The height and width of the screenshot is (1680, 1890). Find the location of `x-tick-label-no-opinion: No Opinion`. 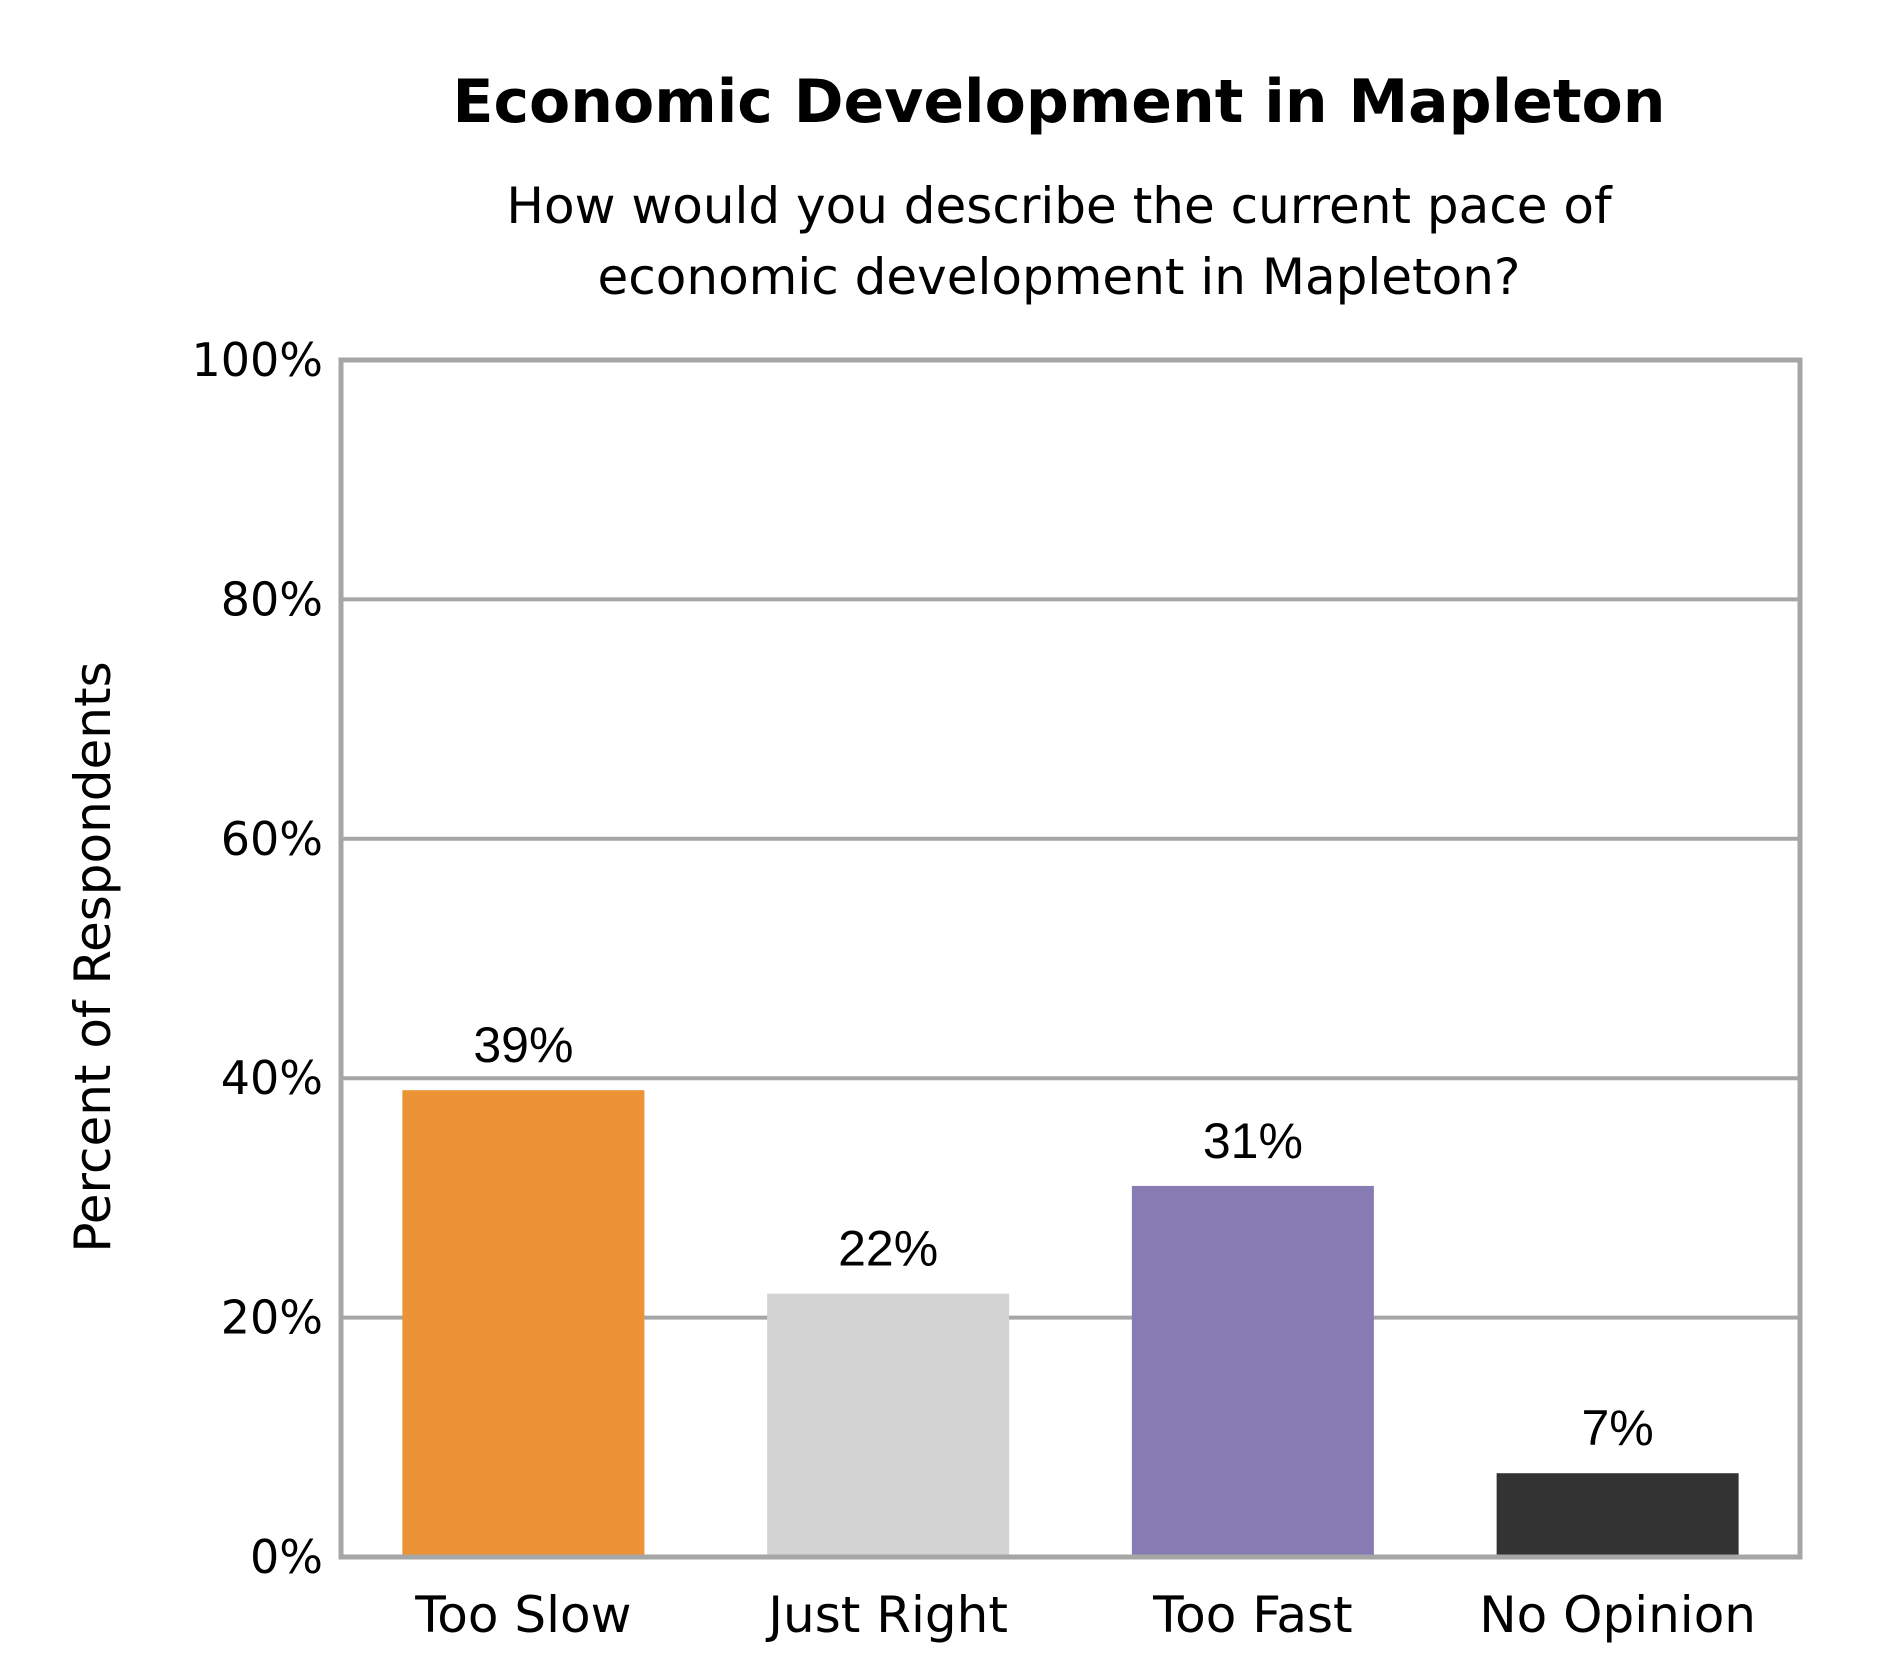

x-tick-label-no-opinion: No Opinion is located at coordinates (1617, 1615).